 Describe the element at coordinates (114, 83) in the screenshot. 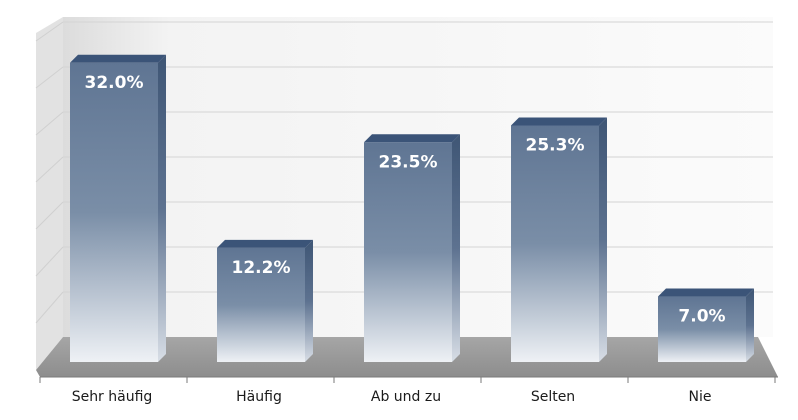

I see `data-label: 32.0%` at that location.